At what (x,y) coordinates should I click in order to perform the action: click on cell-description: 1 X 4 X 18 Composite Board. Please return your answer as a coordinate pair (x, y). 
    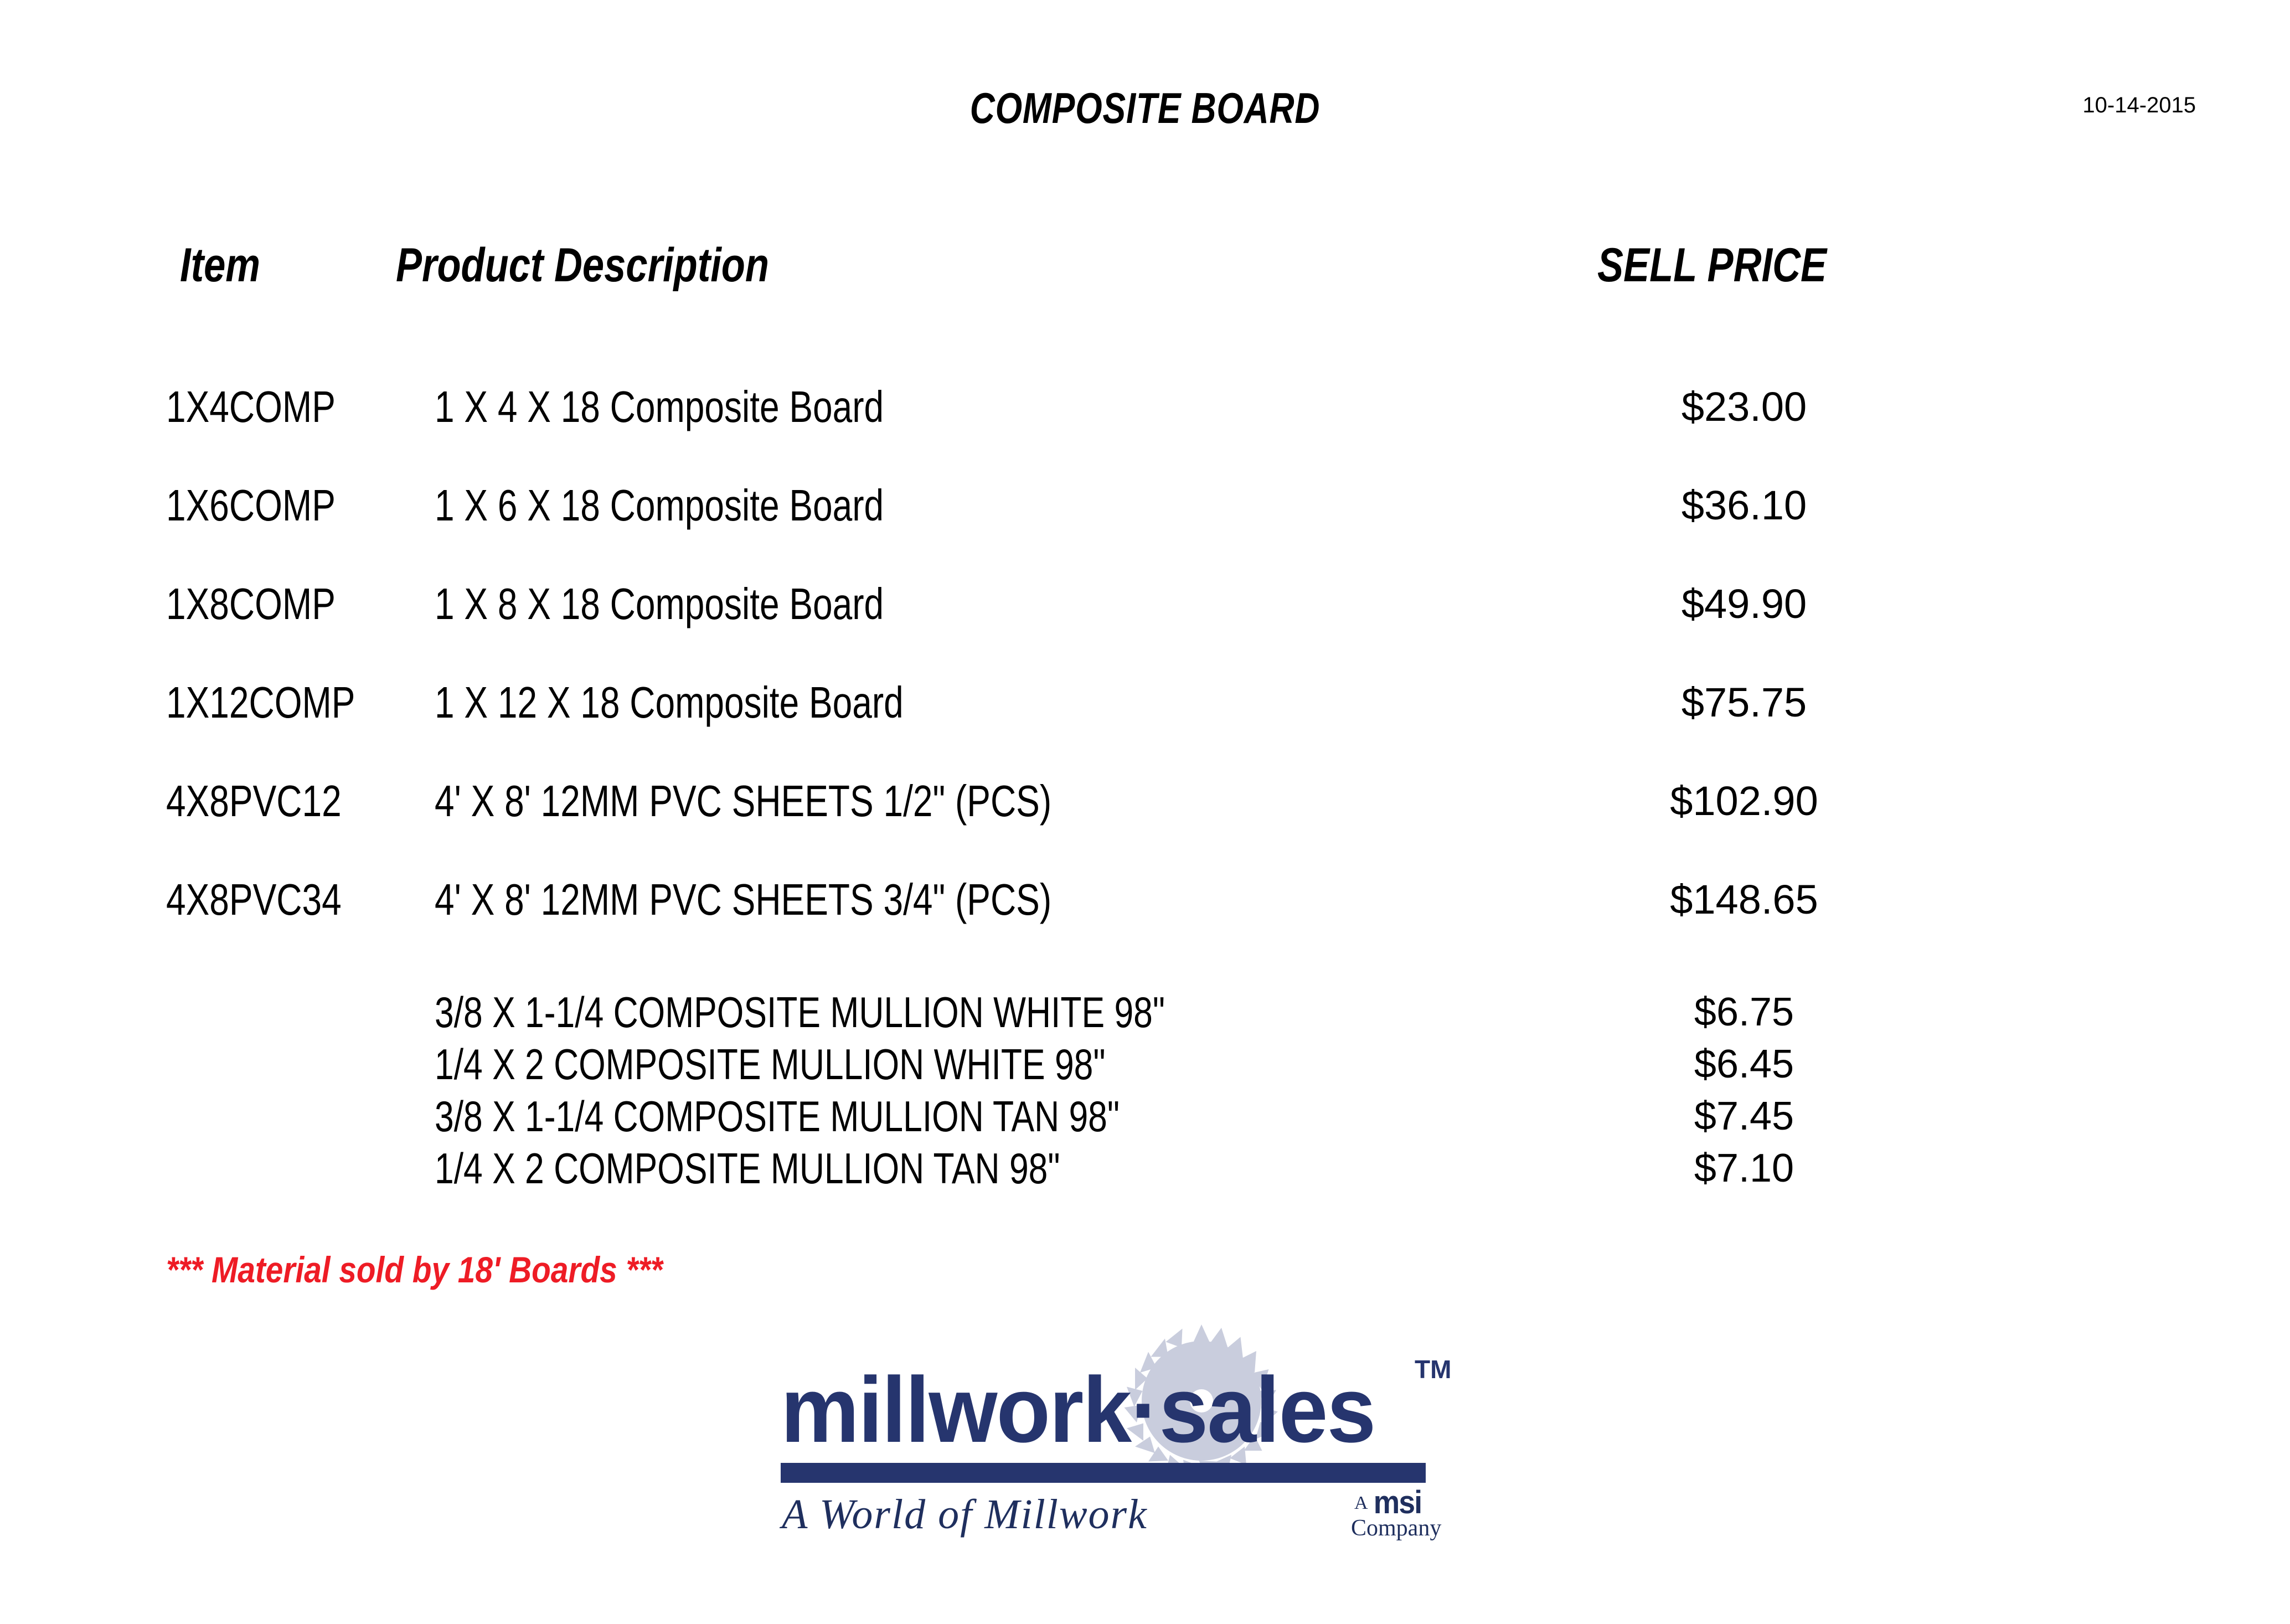
    Looking at the image, I should click on (659, 406).